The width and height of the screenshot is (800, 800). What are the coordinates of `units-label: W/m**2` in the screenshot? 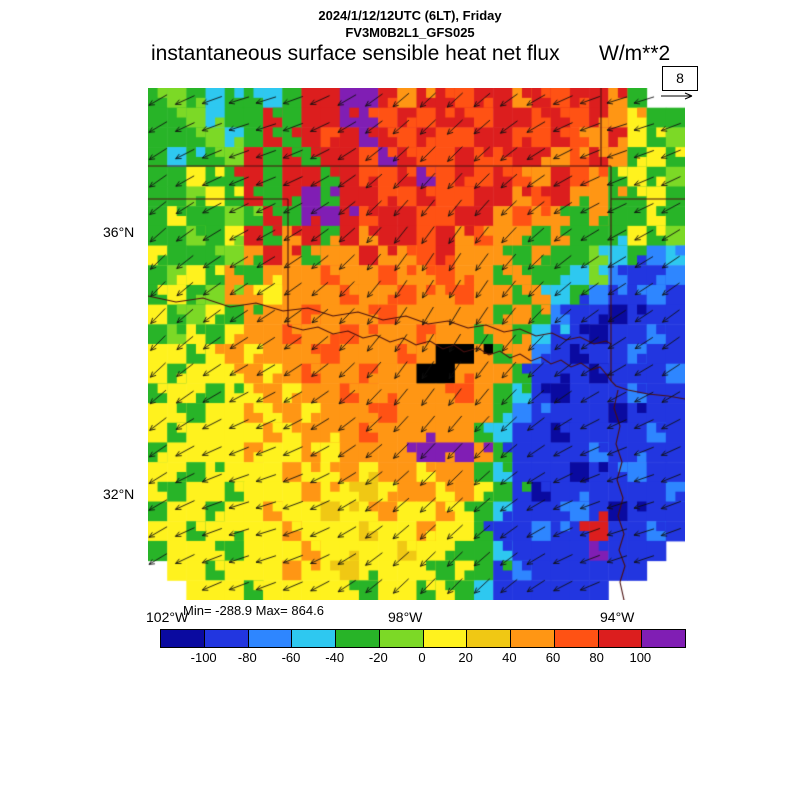 It's located at (635, 53).